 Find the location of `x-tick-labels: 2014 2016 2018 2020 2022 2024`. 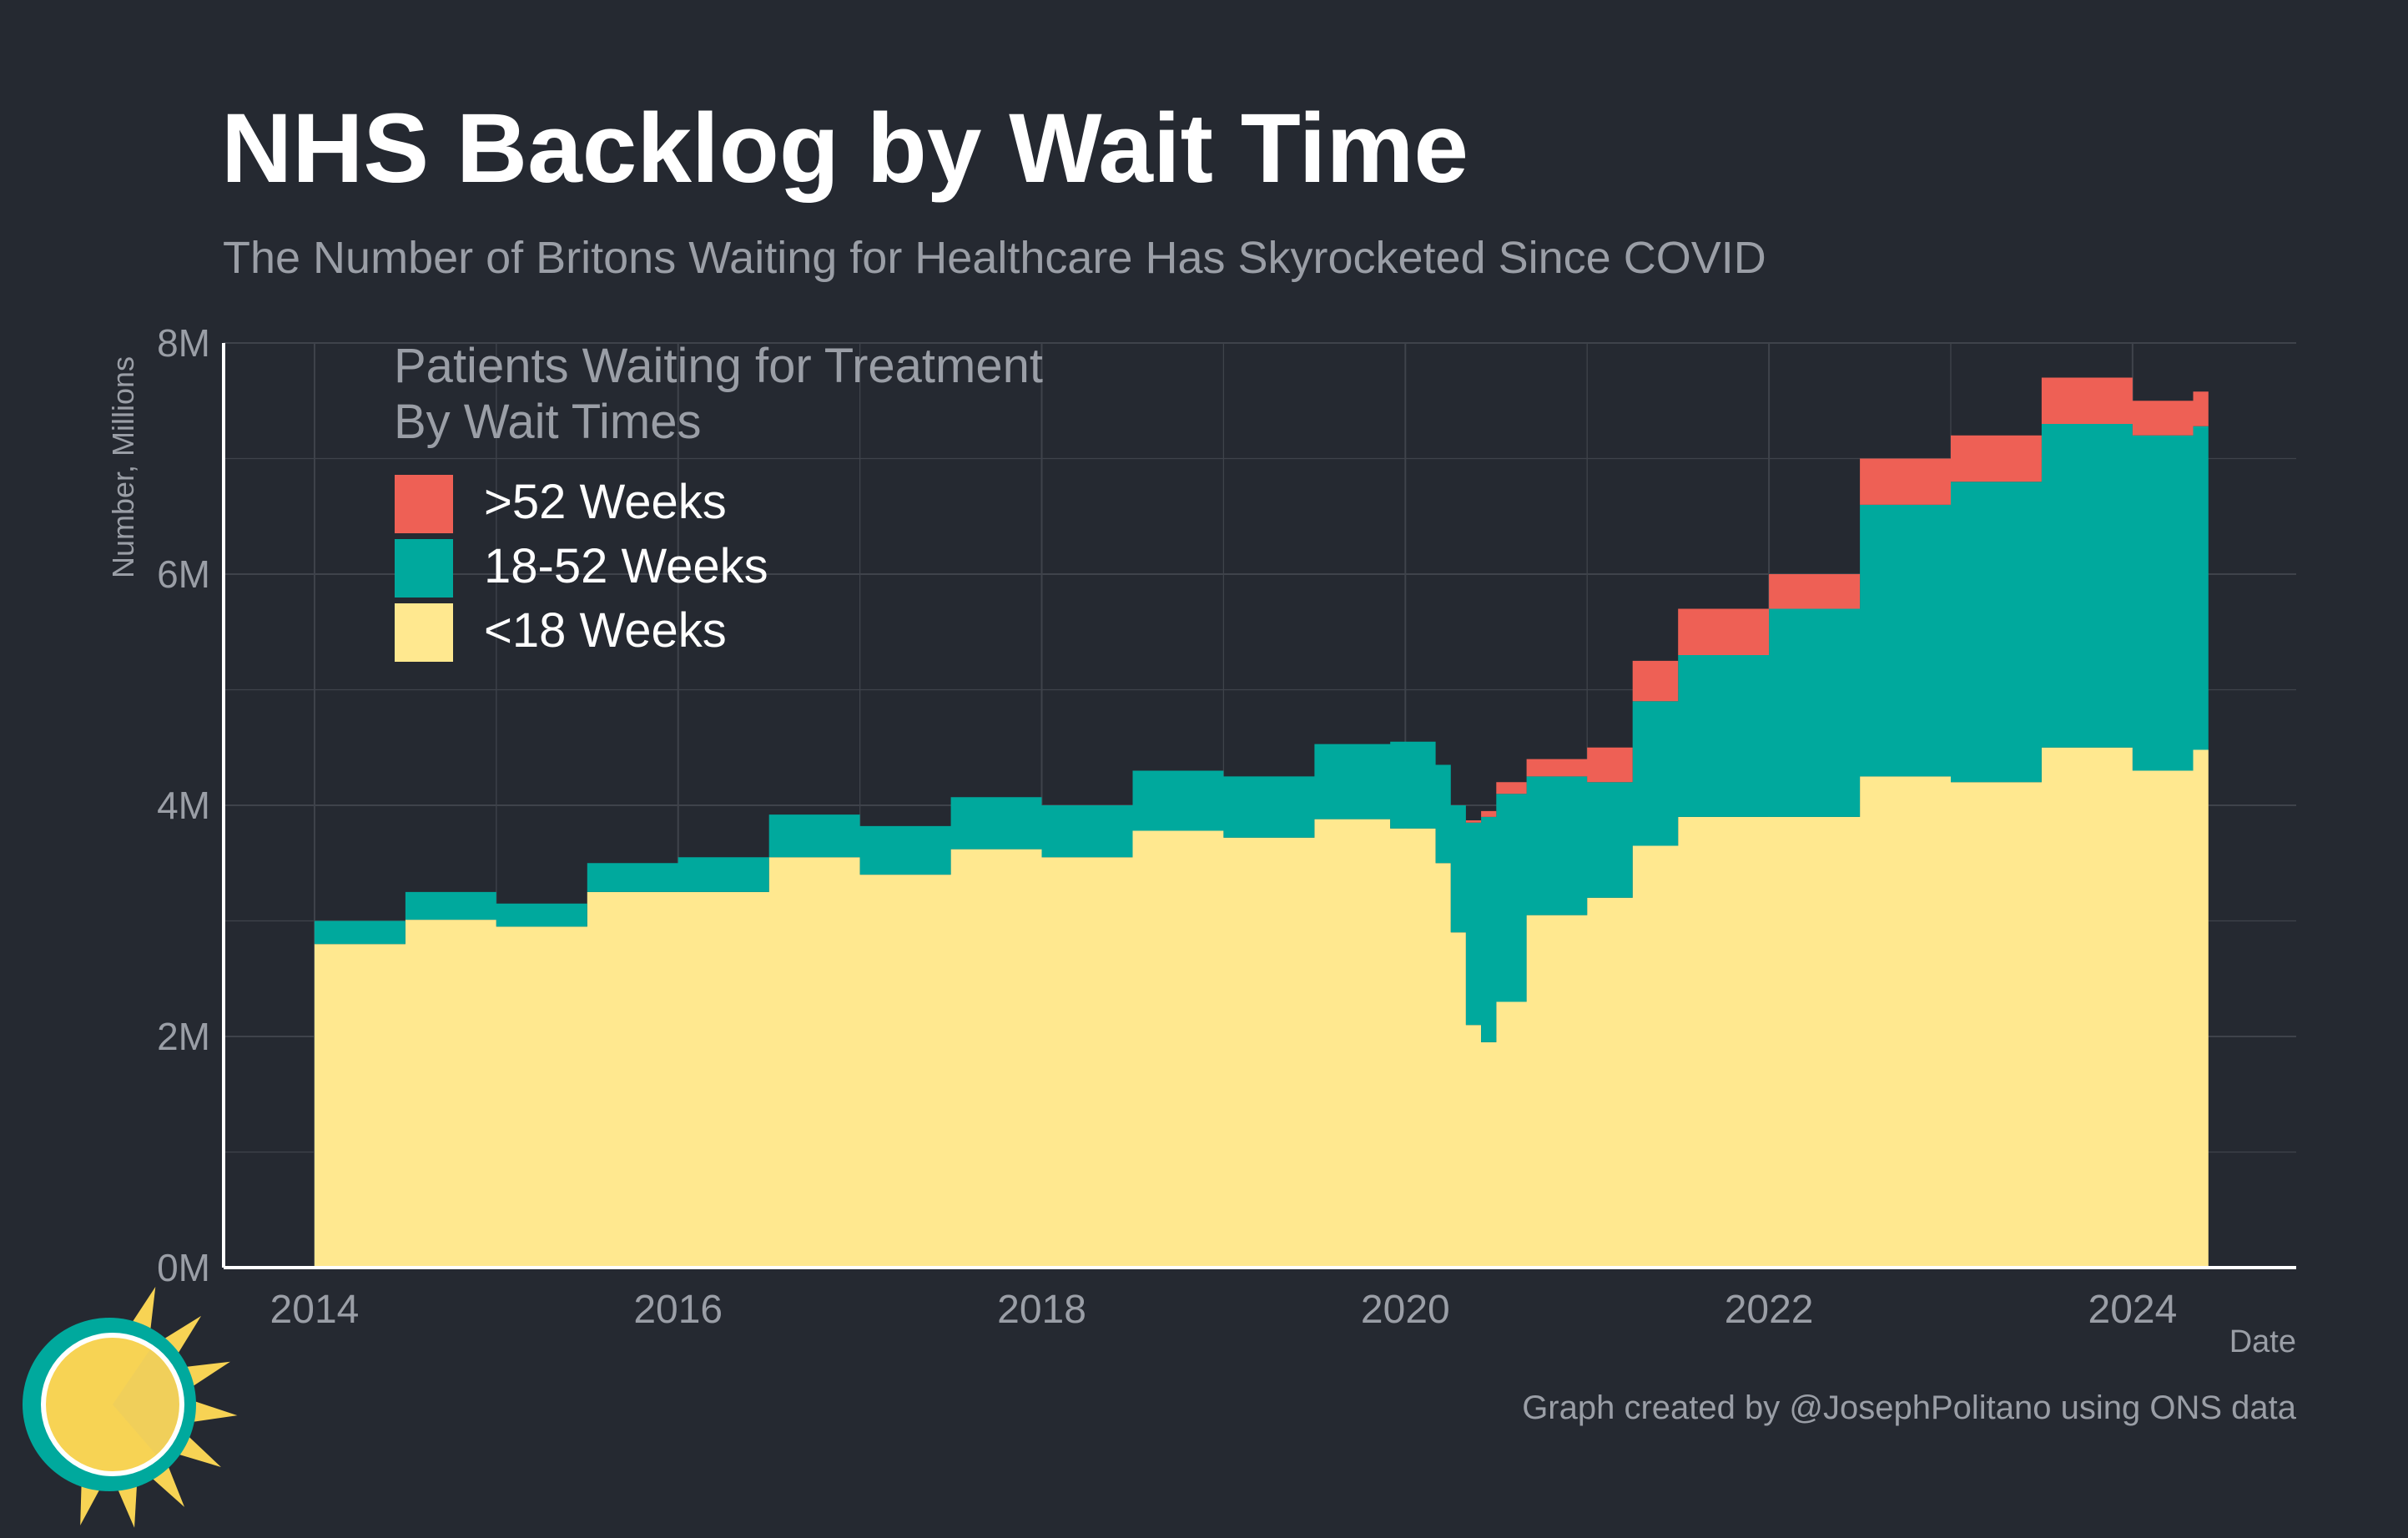

x-tick-labels: 2014 2016 2018 2020 2022 2024 is located at coordinates (1224, 1310).